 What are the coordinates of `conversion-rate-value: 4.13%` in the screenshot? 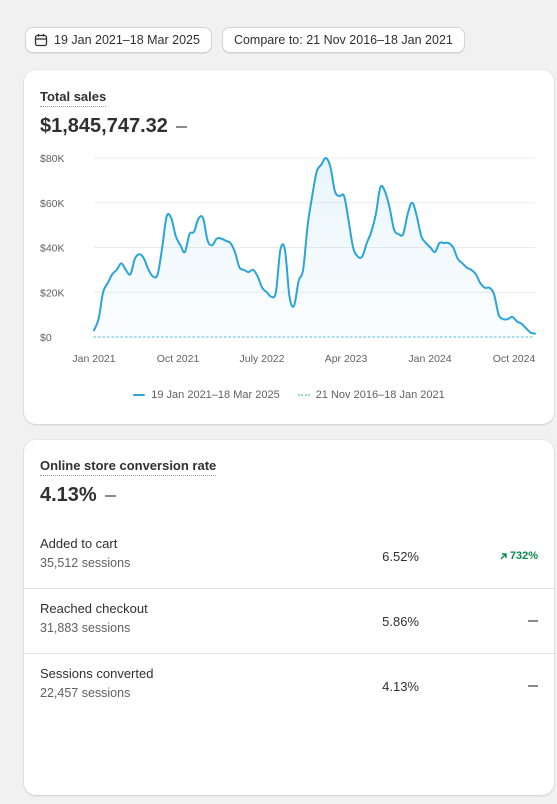 It's located at (78, 495).